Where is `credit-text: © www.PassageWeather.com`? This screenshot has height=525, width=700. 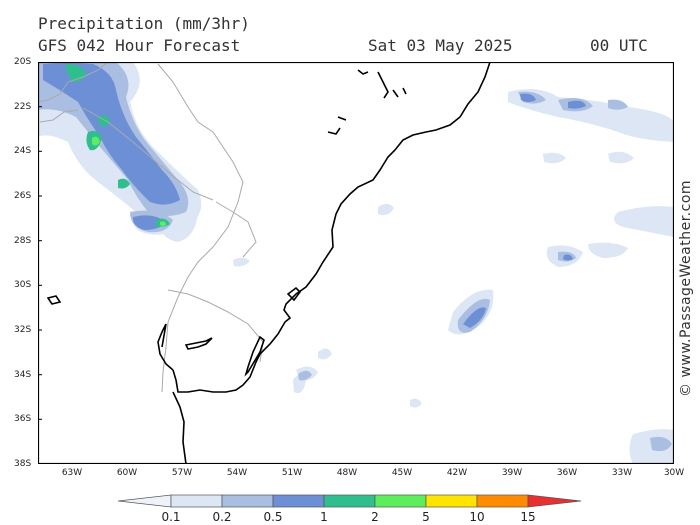 credit-text: © www.PassageWeather.com is located at coordinates (686, 288).